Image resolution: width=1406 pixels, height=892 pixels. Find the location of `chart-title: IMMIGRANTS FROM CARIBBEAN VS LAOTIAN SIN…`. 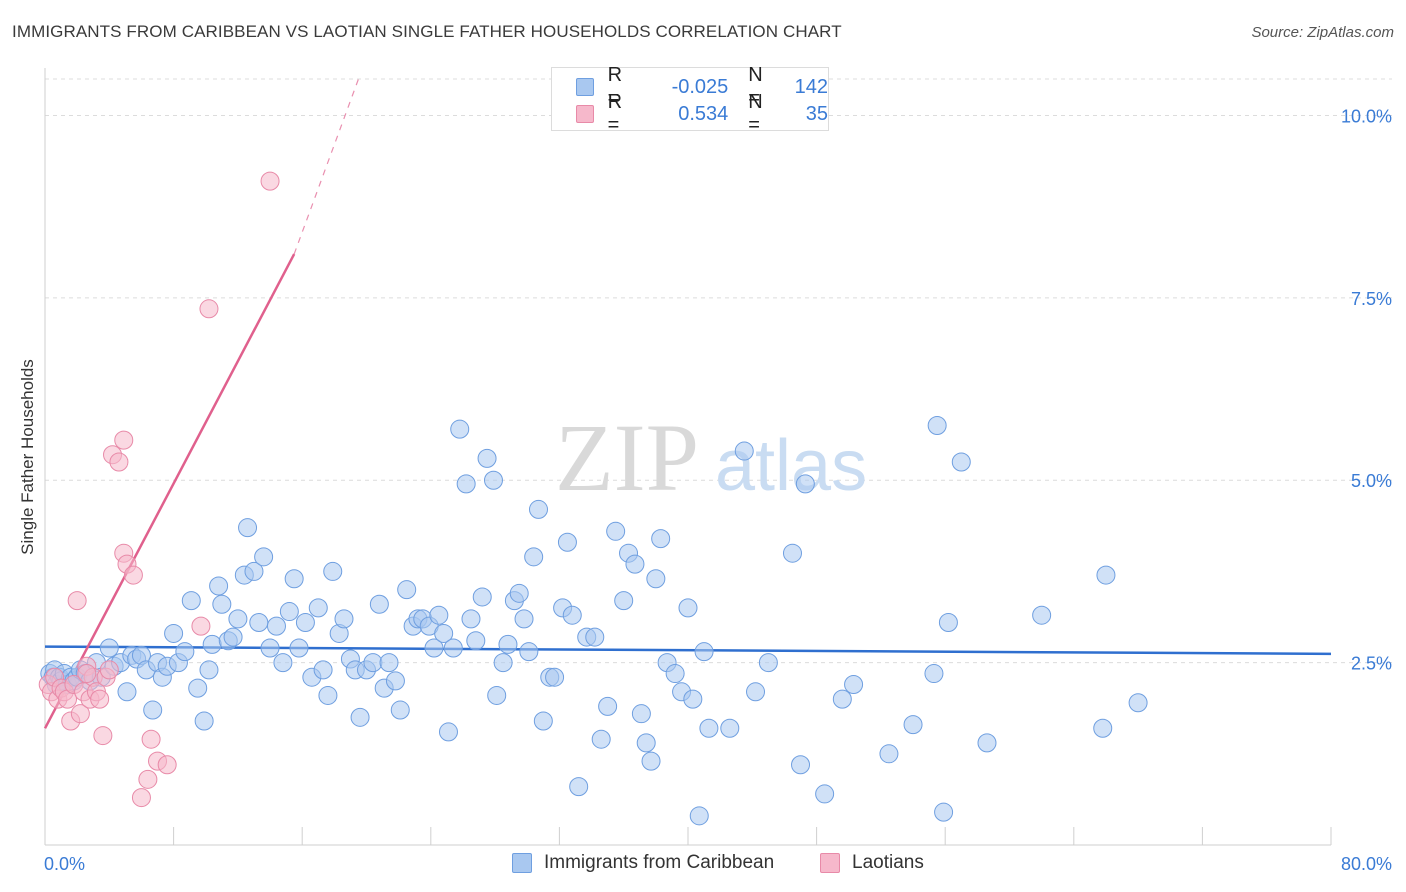

chart-title: IMMIGRANTS FROM CARIBBEAN VS LAOTIAN SIN… is located at coordinates (427, 31).